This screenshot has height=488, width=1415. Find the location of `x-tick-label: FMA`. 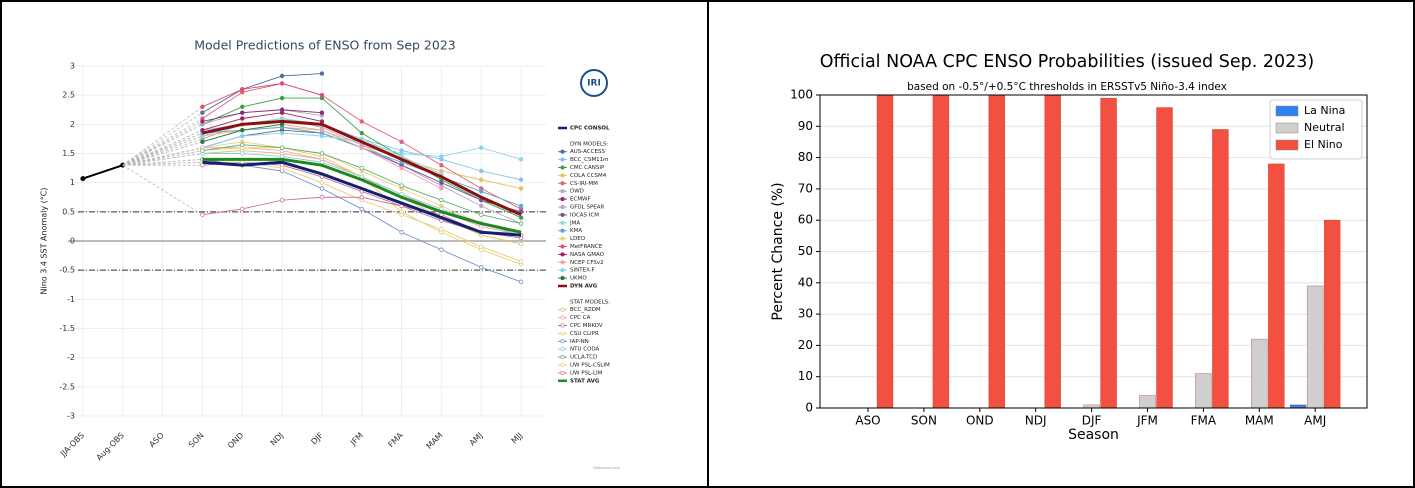

x-tick-label: FMA is located at coordinates (395, 439).